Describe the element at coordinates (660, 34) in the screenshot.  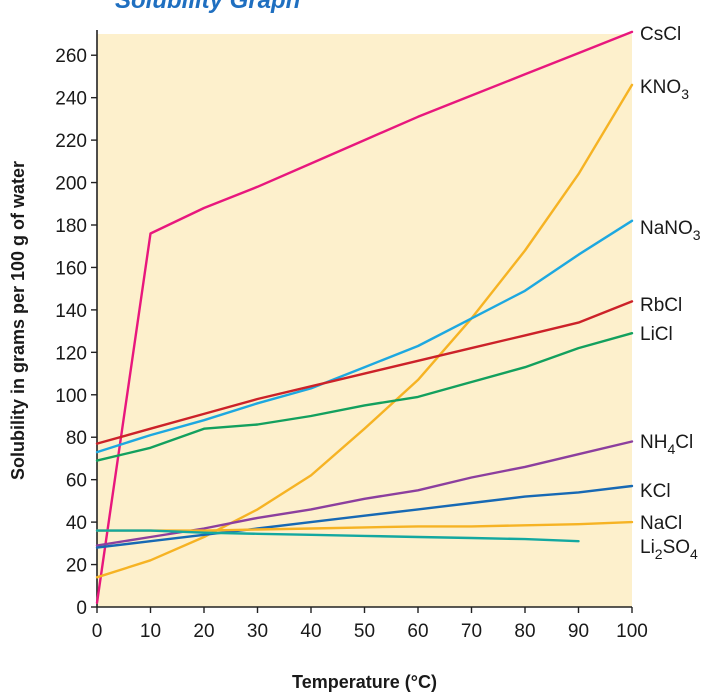
I see `series-label-cscl: CsCl` at that location.